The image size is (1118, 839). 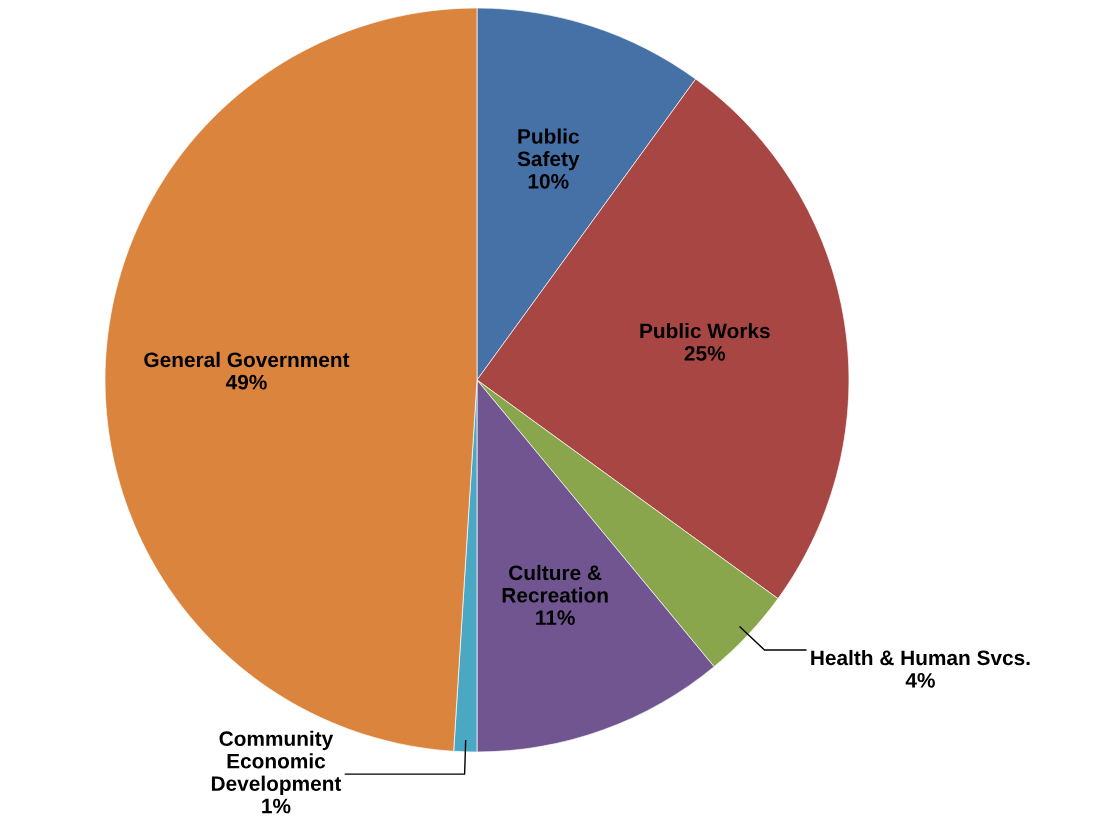 I want to click on data-label: 10%, so click(x=548, y=181).